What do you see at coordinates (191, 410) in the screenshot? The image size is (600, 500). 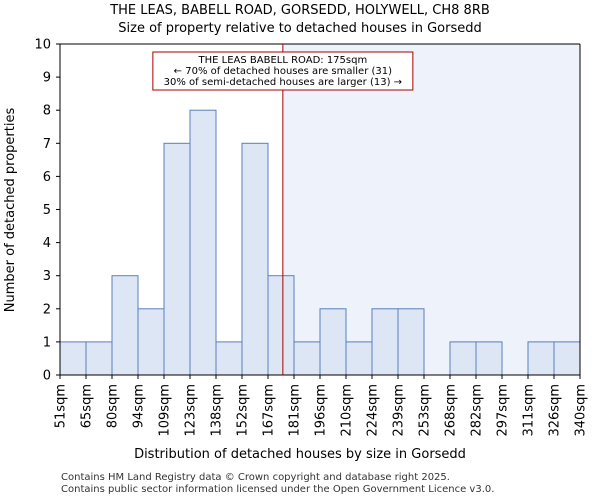 I see `x-tick-label: 123sqm` at bounding box center [191, 410].